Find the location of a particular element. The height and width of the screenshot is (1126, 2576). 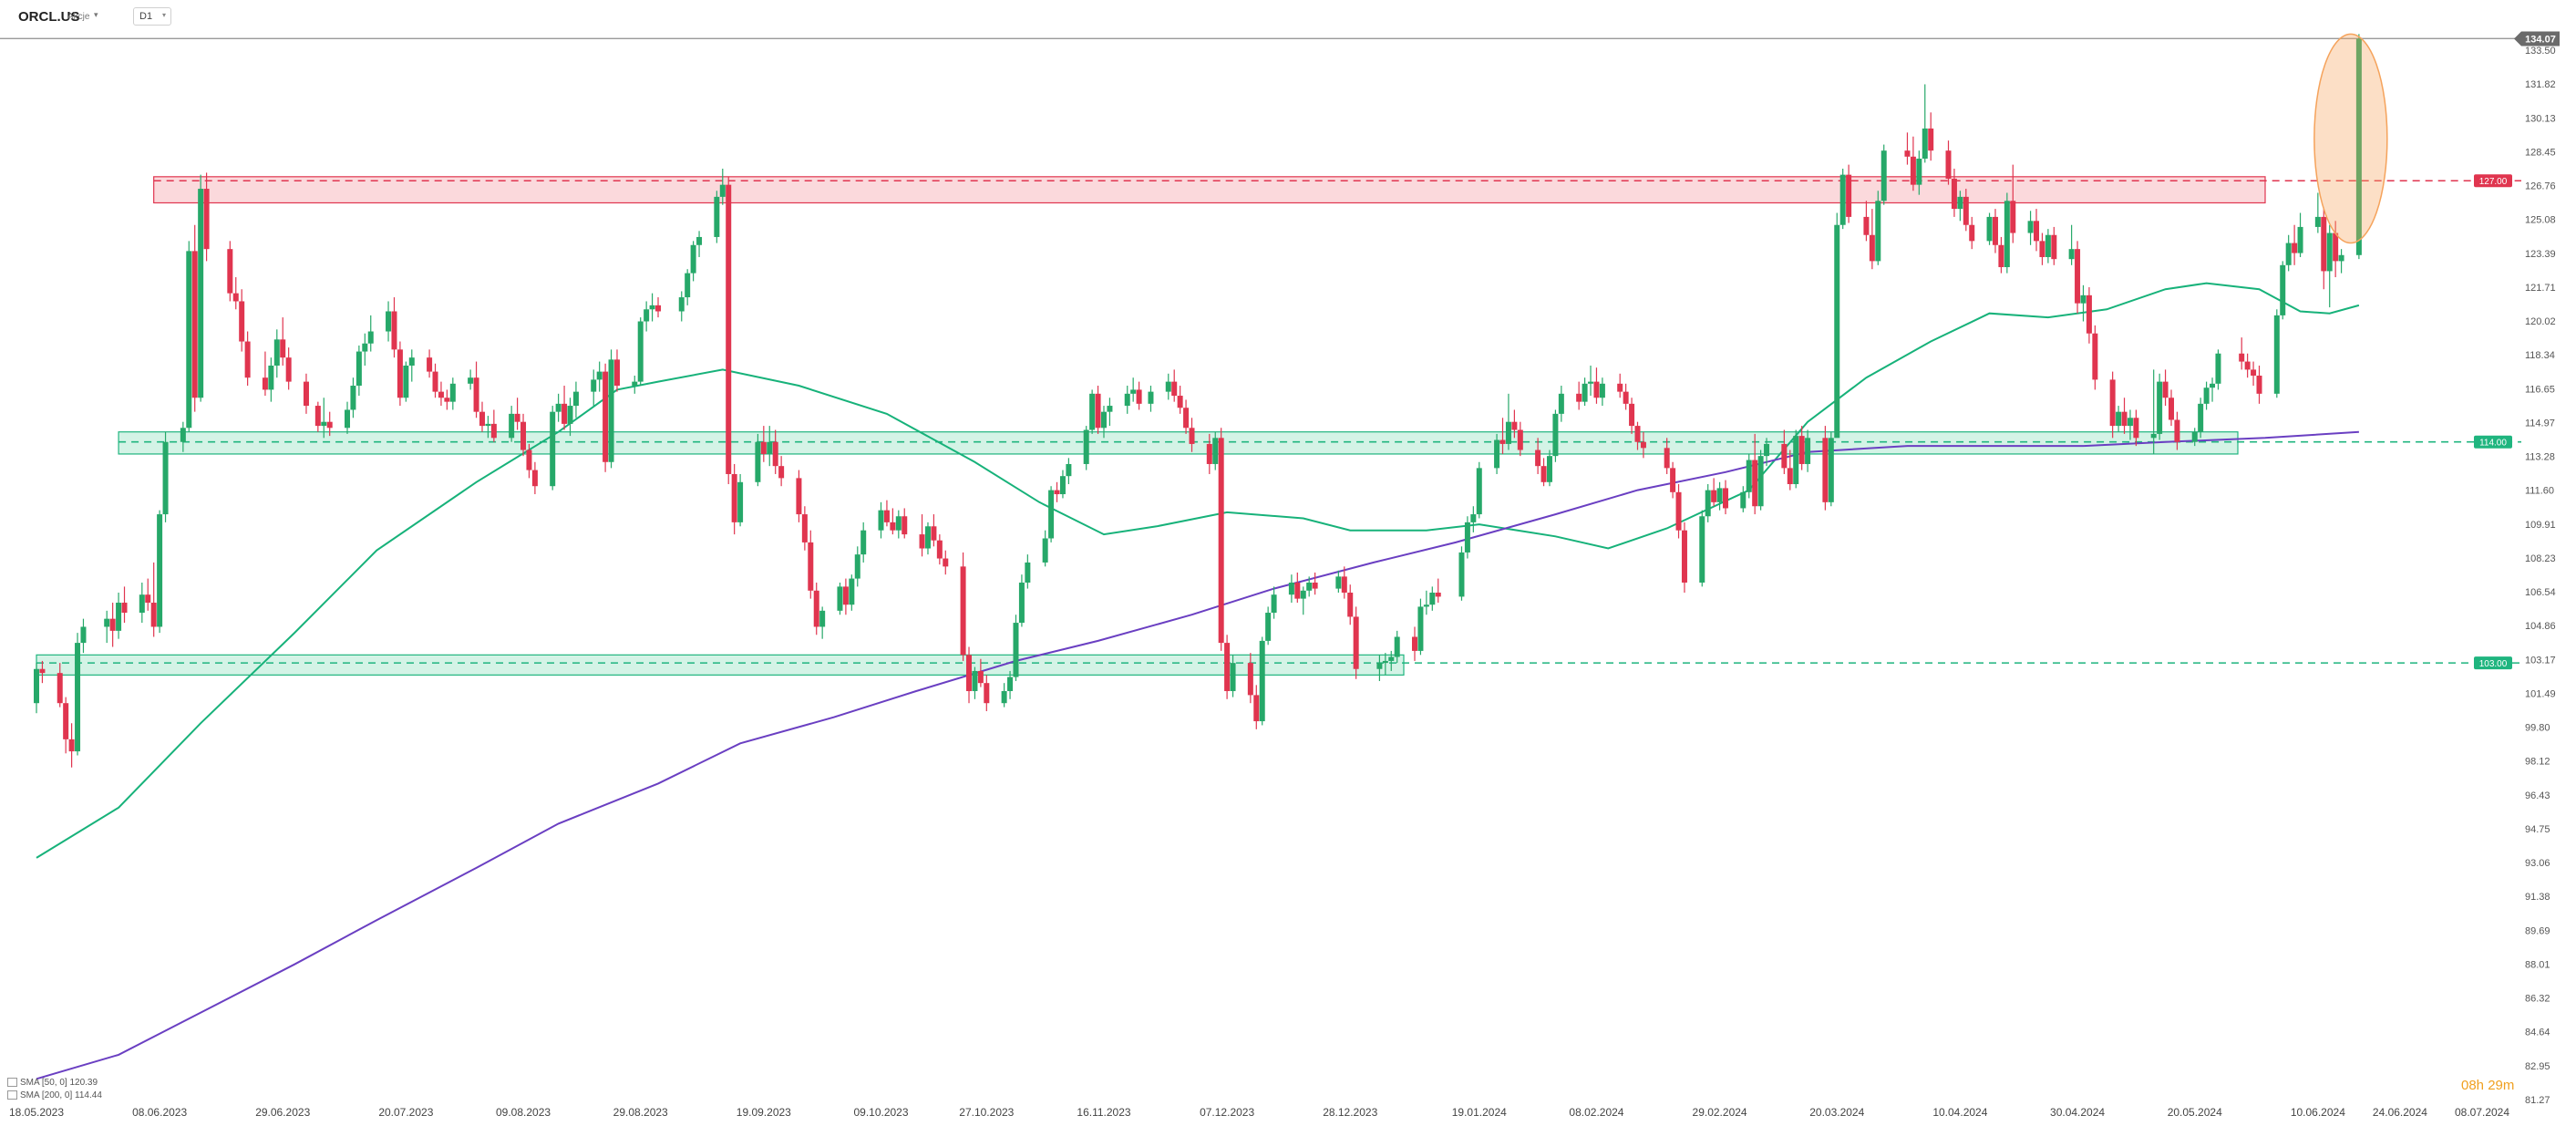

symbol-dropdown-icon: ▾ is located at coordinates (96, 15).